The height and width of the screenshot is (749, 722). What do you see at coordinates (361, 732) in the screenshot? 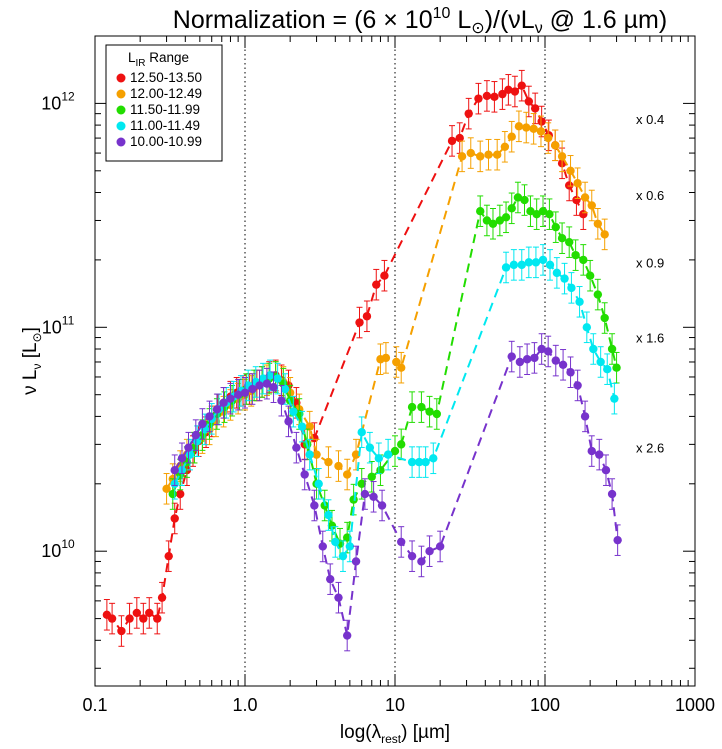
I see `xlabel-pre: log(λ` at bounding box center [361, 732].